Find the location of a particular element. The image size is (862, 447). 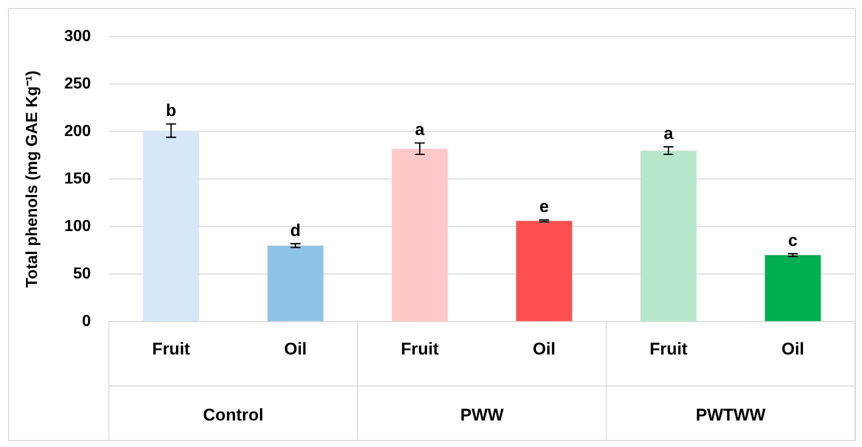

annotation: c is located at coordinates (793, 240).